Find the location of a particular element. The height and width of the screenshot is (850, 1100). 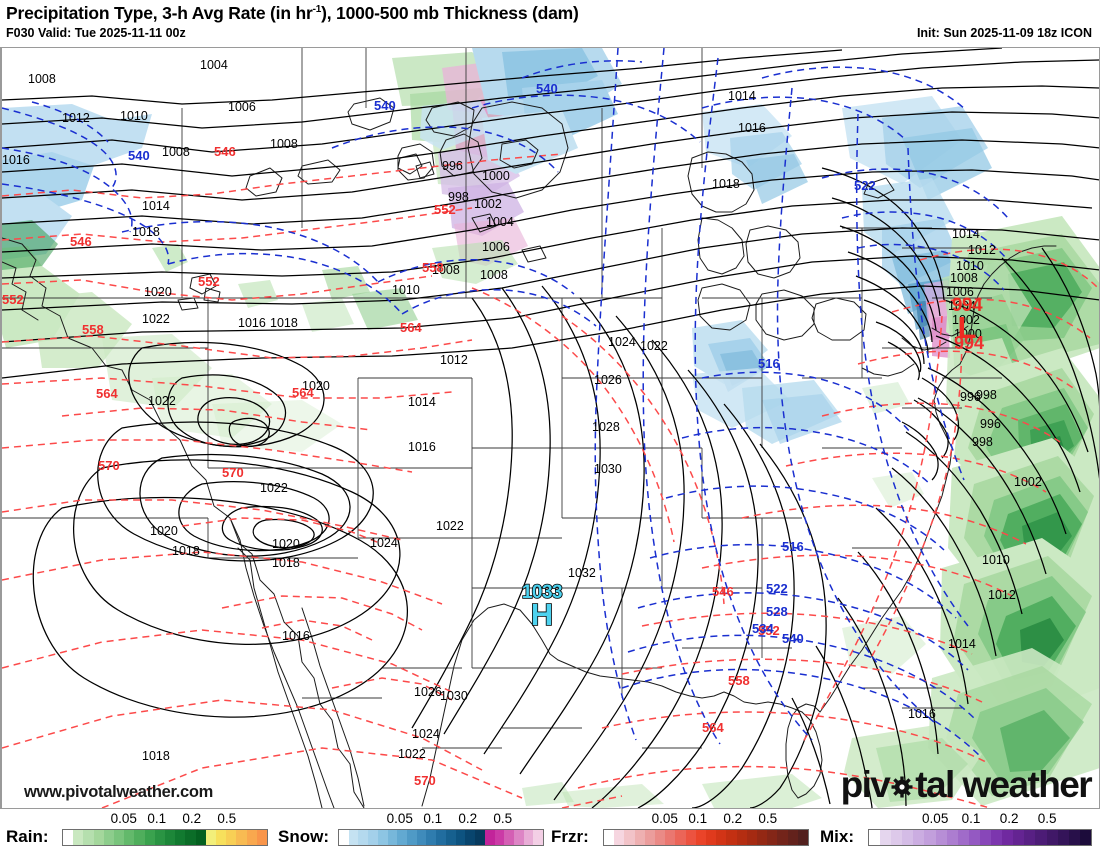

svg-text: 558 is located at coordinates (739, 680).